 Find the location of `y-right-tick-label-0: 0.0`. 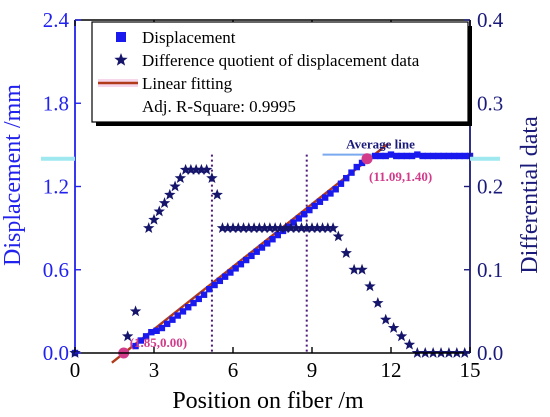

y-right-tick-label-0: 0.0 is located at coordinates (490, 353).